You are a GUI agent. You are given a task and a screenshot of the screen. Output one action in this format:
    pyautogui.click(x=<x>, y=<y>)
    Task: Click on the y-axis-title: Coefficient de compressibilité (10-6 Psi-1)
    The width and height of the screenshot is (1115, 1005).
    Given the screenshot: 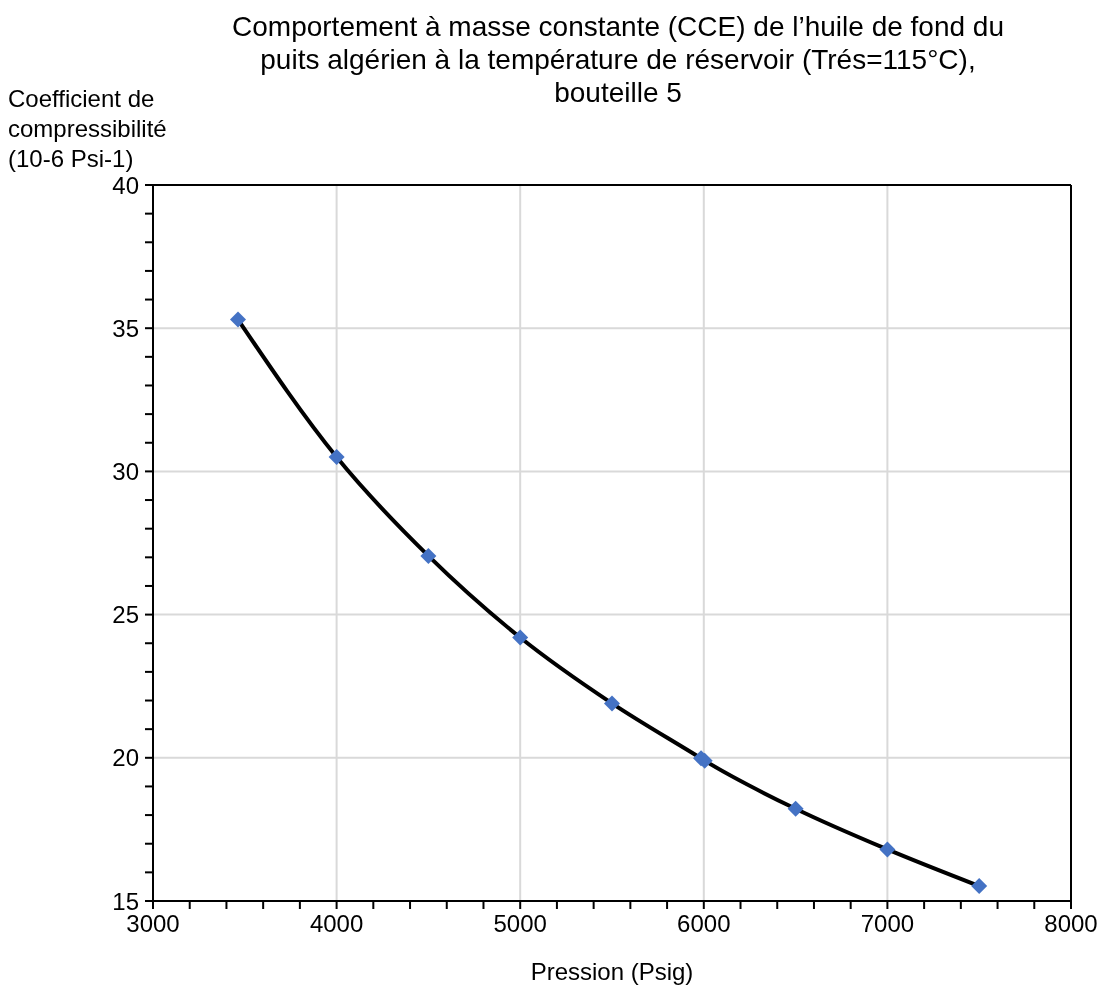 What is the action you would take?
    pyautogui.click(x=88, y=129)
    